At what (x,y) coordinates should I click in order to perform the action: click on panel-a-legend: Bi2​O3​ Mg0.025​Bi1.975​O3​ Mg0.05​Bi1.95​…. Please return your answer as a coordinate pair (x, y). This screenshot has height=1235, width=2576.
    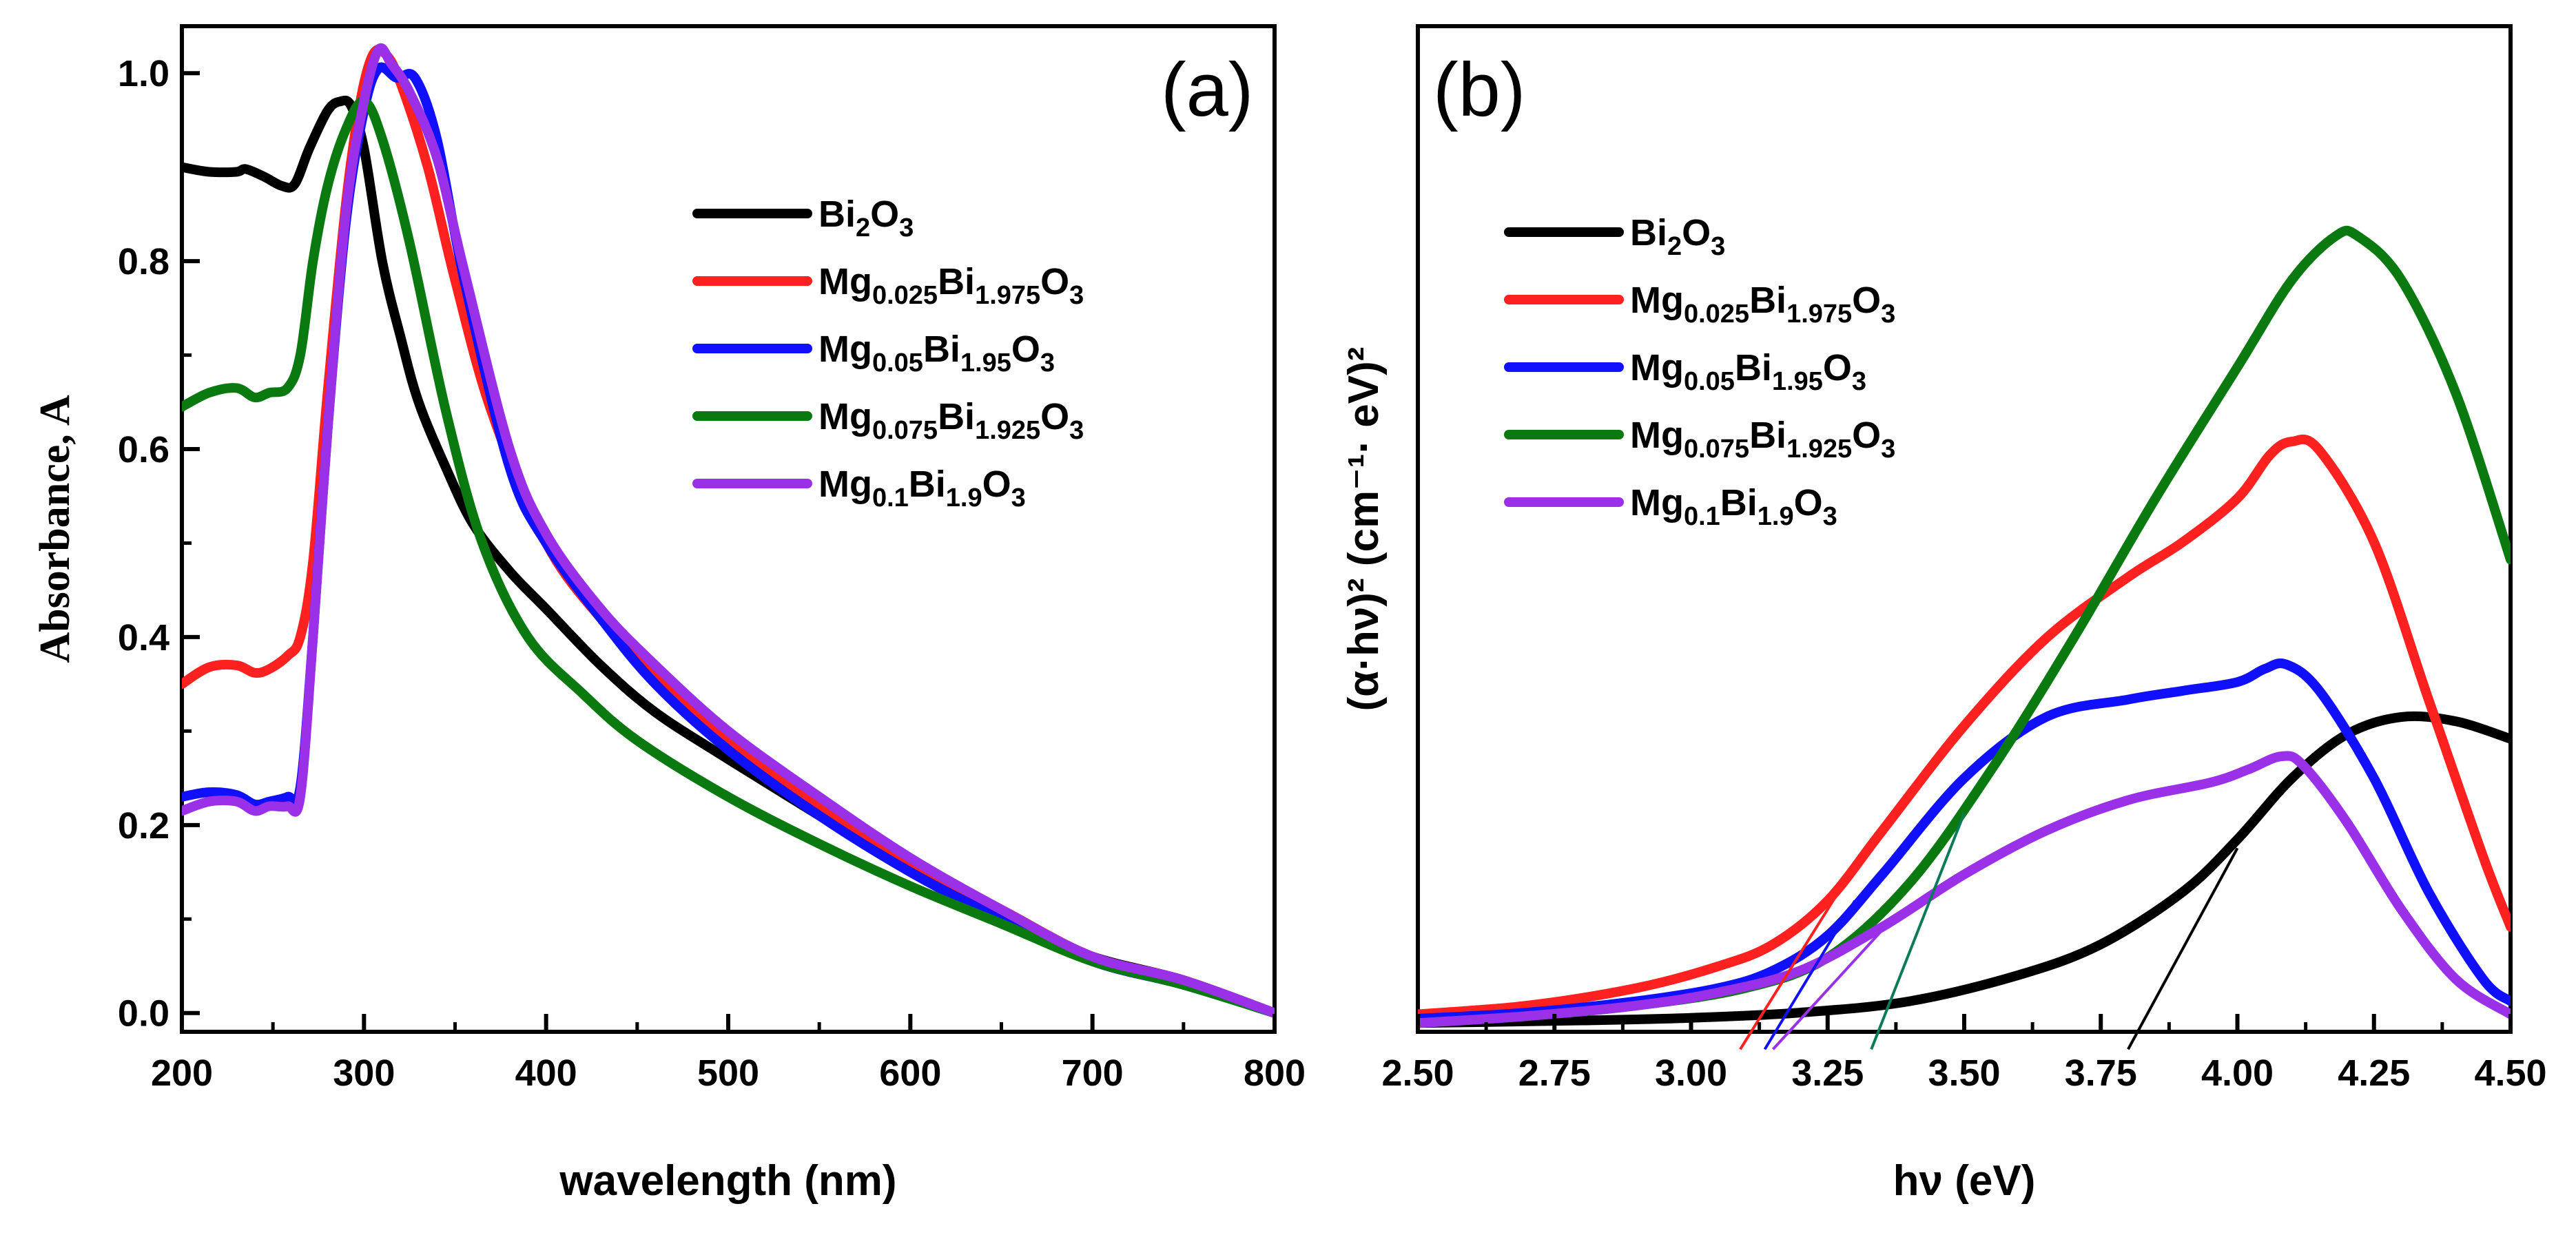
    Looking at the image, I should click on (888, 353).